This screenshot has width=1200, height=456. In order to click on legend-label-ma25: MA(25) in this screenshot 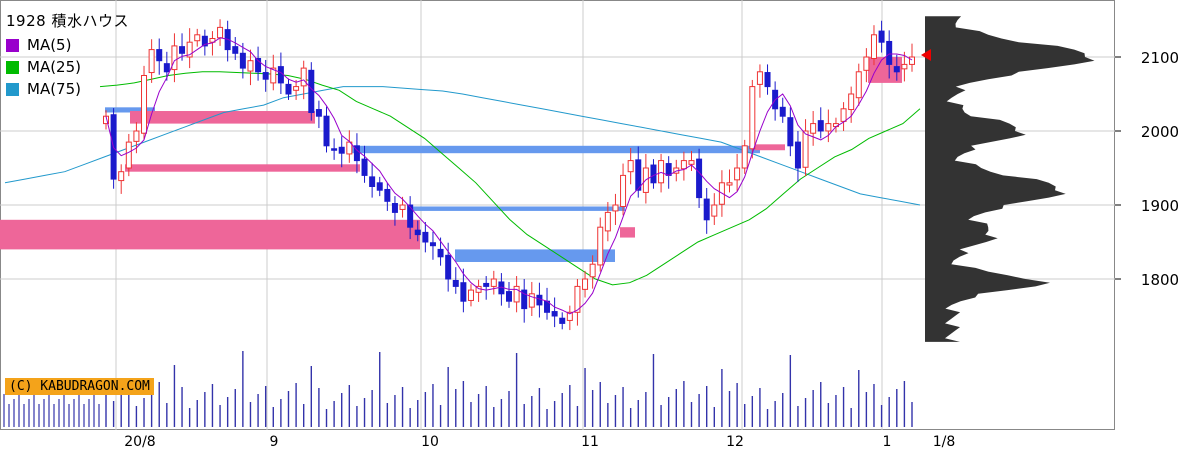, I will do `click(54, 67)`.